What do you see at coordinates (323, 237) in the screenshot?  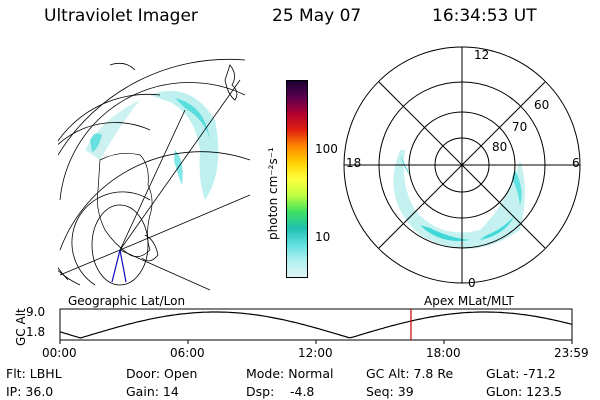 I see `colorbar-tick-10: 10` at bounding box center [323, 237].